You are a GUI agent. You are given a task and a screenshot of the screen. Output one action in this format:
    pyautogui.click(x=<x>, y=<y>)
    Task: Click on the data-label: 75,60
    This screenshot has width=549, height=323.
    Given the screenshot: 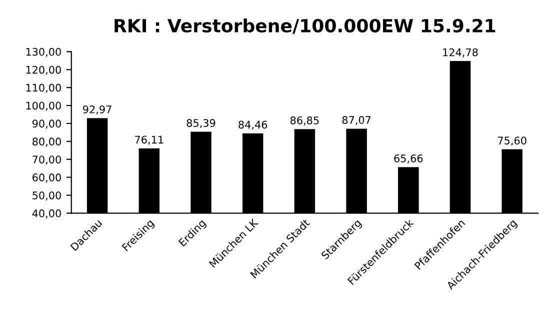 What is the action you would take?
    pyautogui.click(x=512, y=141)
    